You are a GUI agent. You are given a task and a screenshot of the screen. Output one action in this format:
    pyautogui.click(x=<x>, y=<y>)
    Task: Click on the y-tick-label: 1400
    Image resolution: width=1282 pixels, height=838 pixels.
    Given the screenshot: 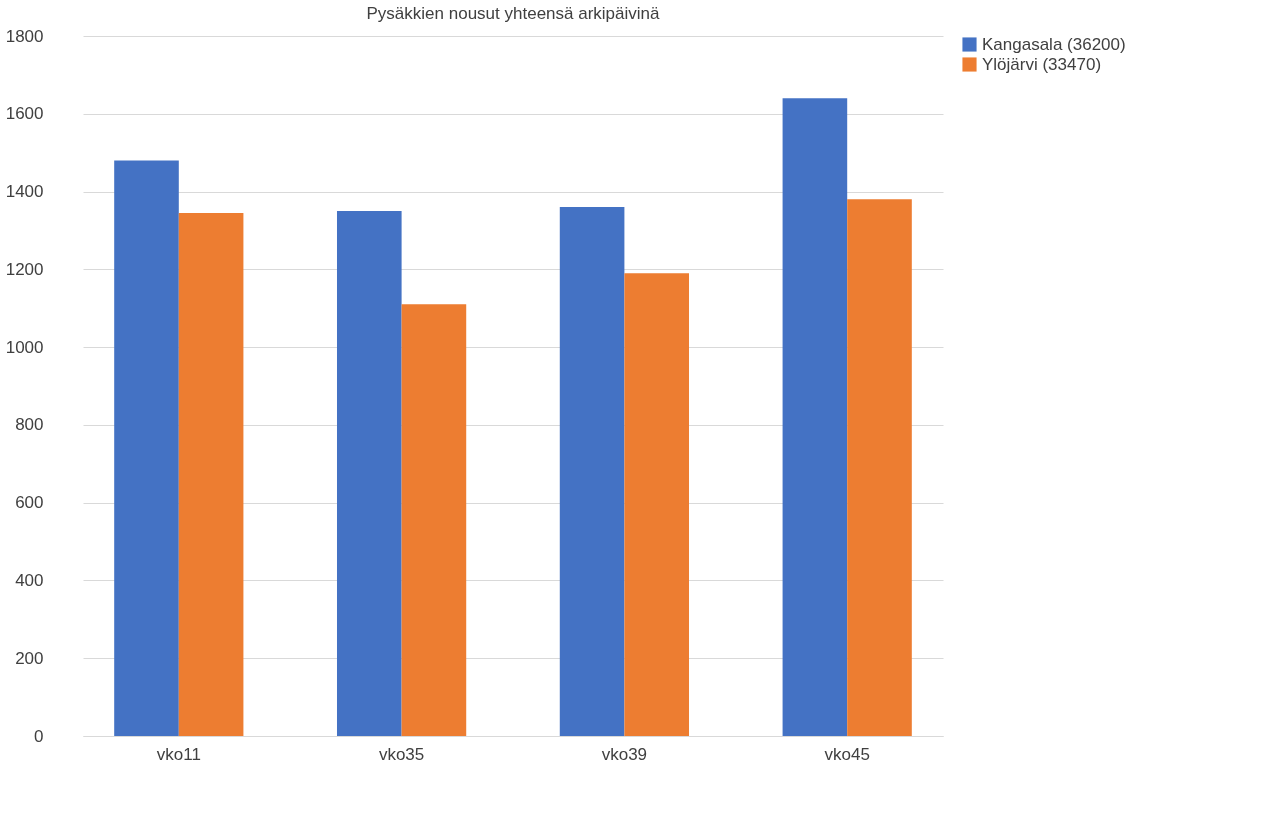 What is the action you would take?
    pyautogui.click(x=24, y=192)
    